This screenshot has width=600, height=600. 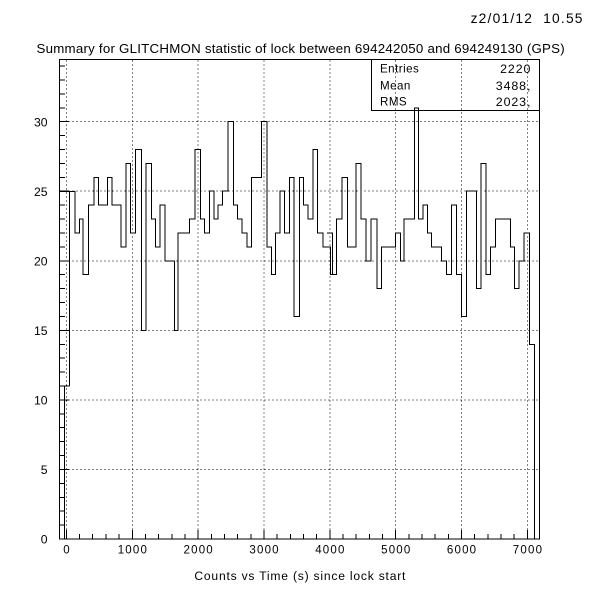 I want to click on svg-text: 25, so click(x=41, y=192).